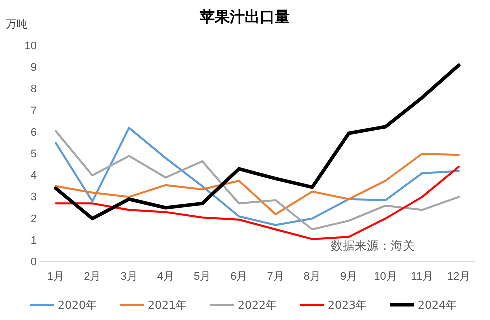 The image size is (490, 320). I want to click on x-tick-label: 3月, so click(129, 276).